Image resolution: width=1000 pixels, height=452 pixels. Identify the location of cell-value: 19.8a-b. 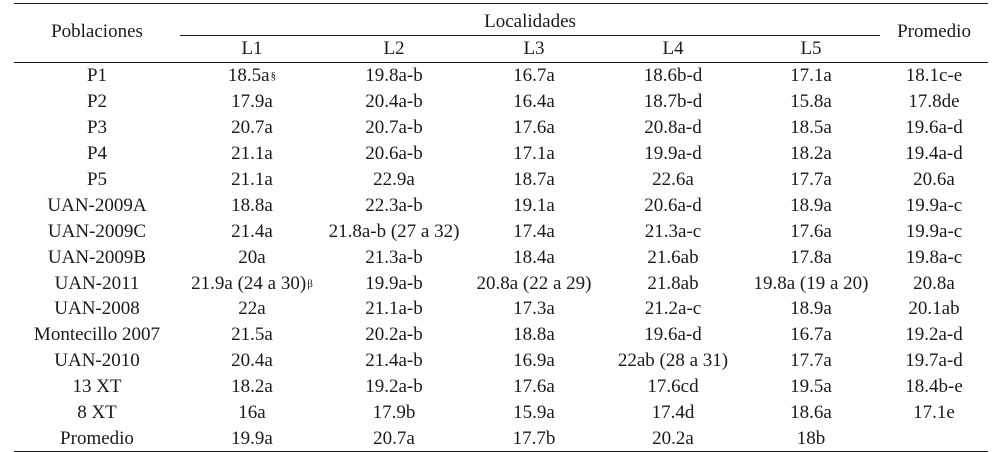
(394, 76).